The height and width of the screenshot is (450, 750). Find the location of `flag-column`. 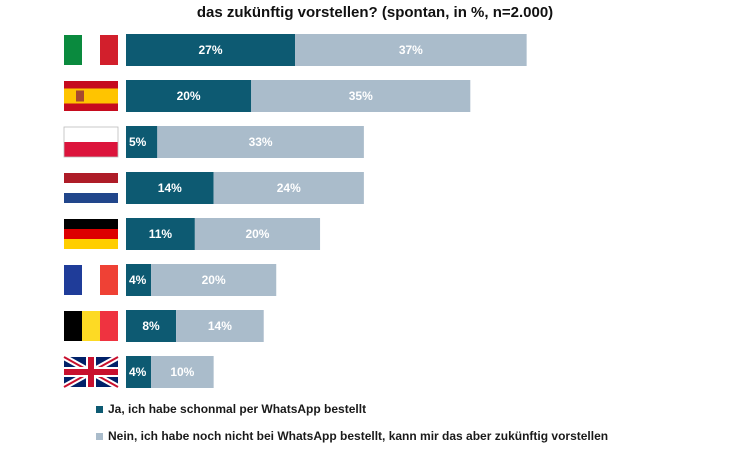

flag-column is located at coordinates (91, 212).